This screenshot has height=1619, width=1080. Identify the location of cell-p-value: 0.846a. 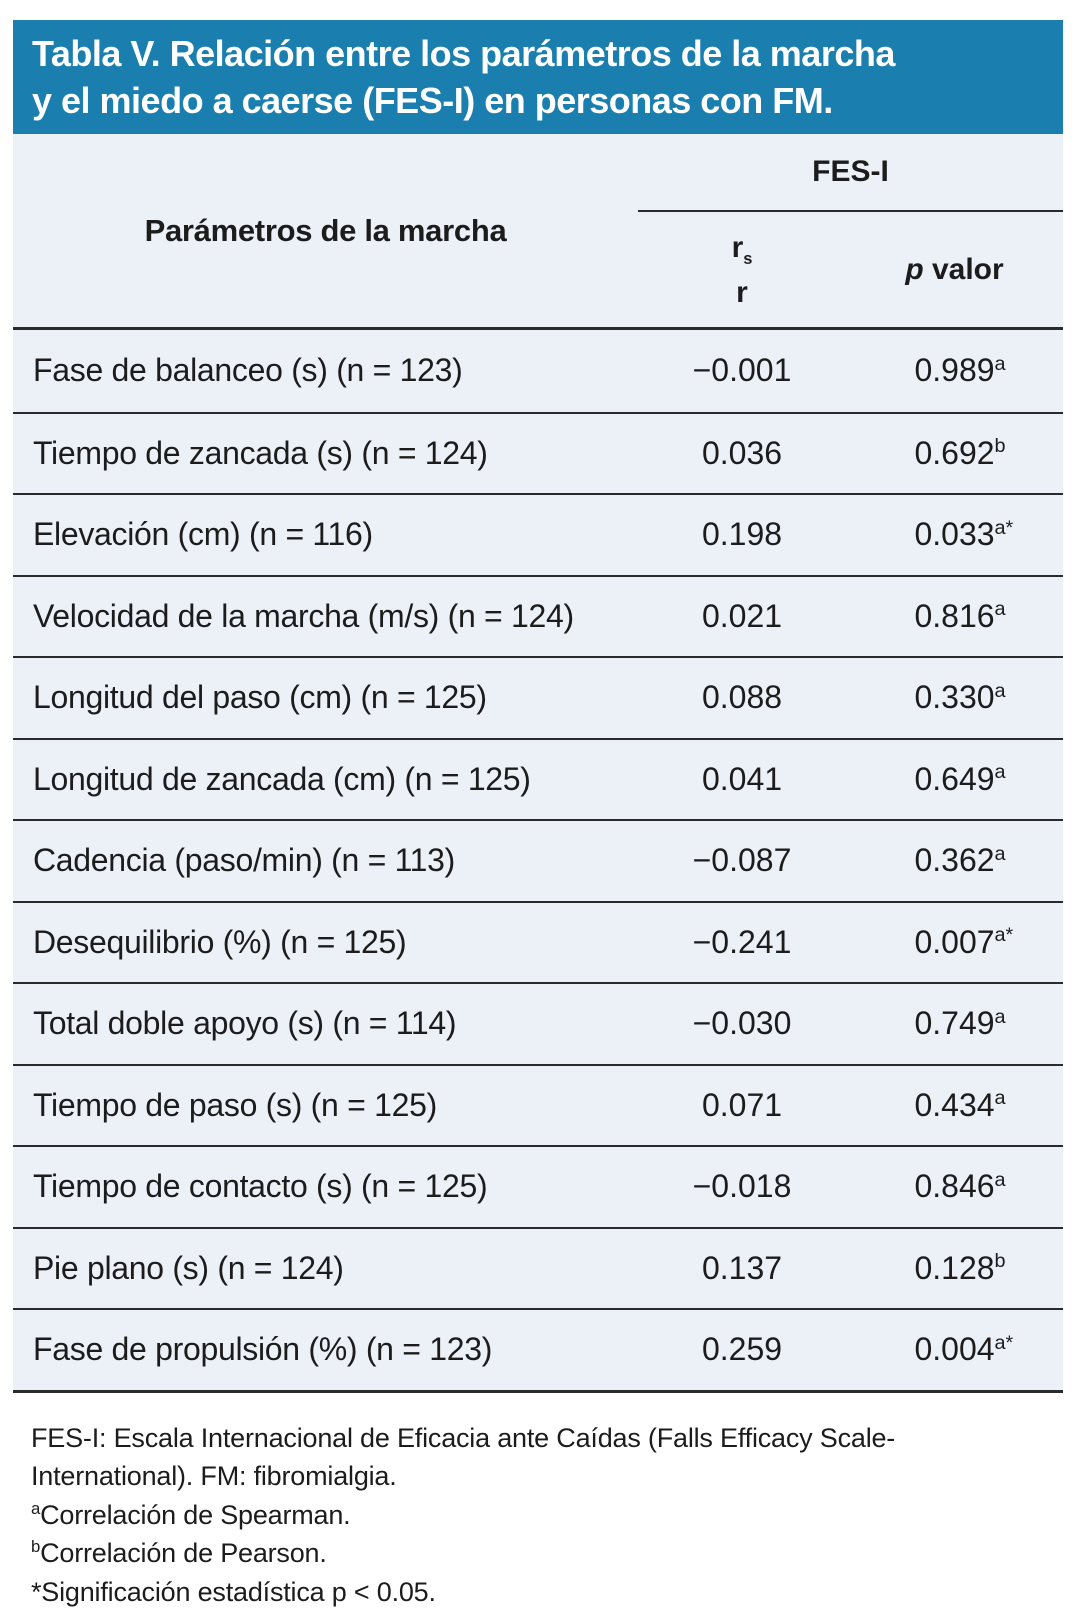
(960, 1186).